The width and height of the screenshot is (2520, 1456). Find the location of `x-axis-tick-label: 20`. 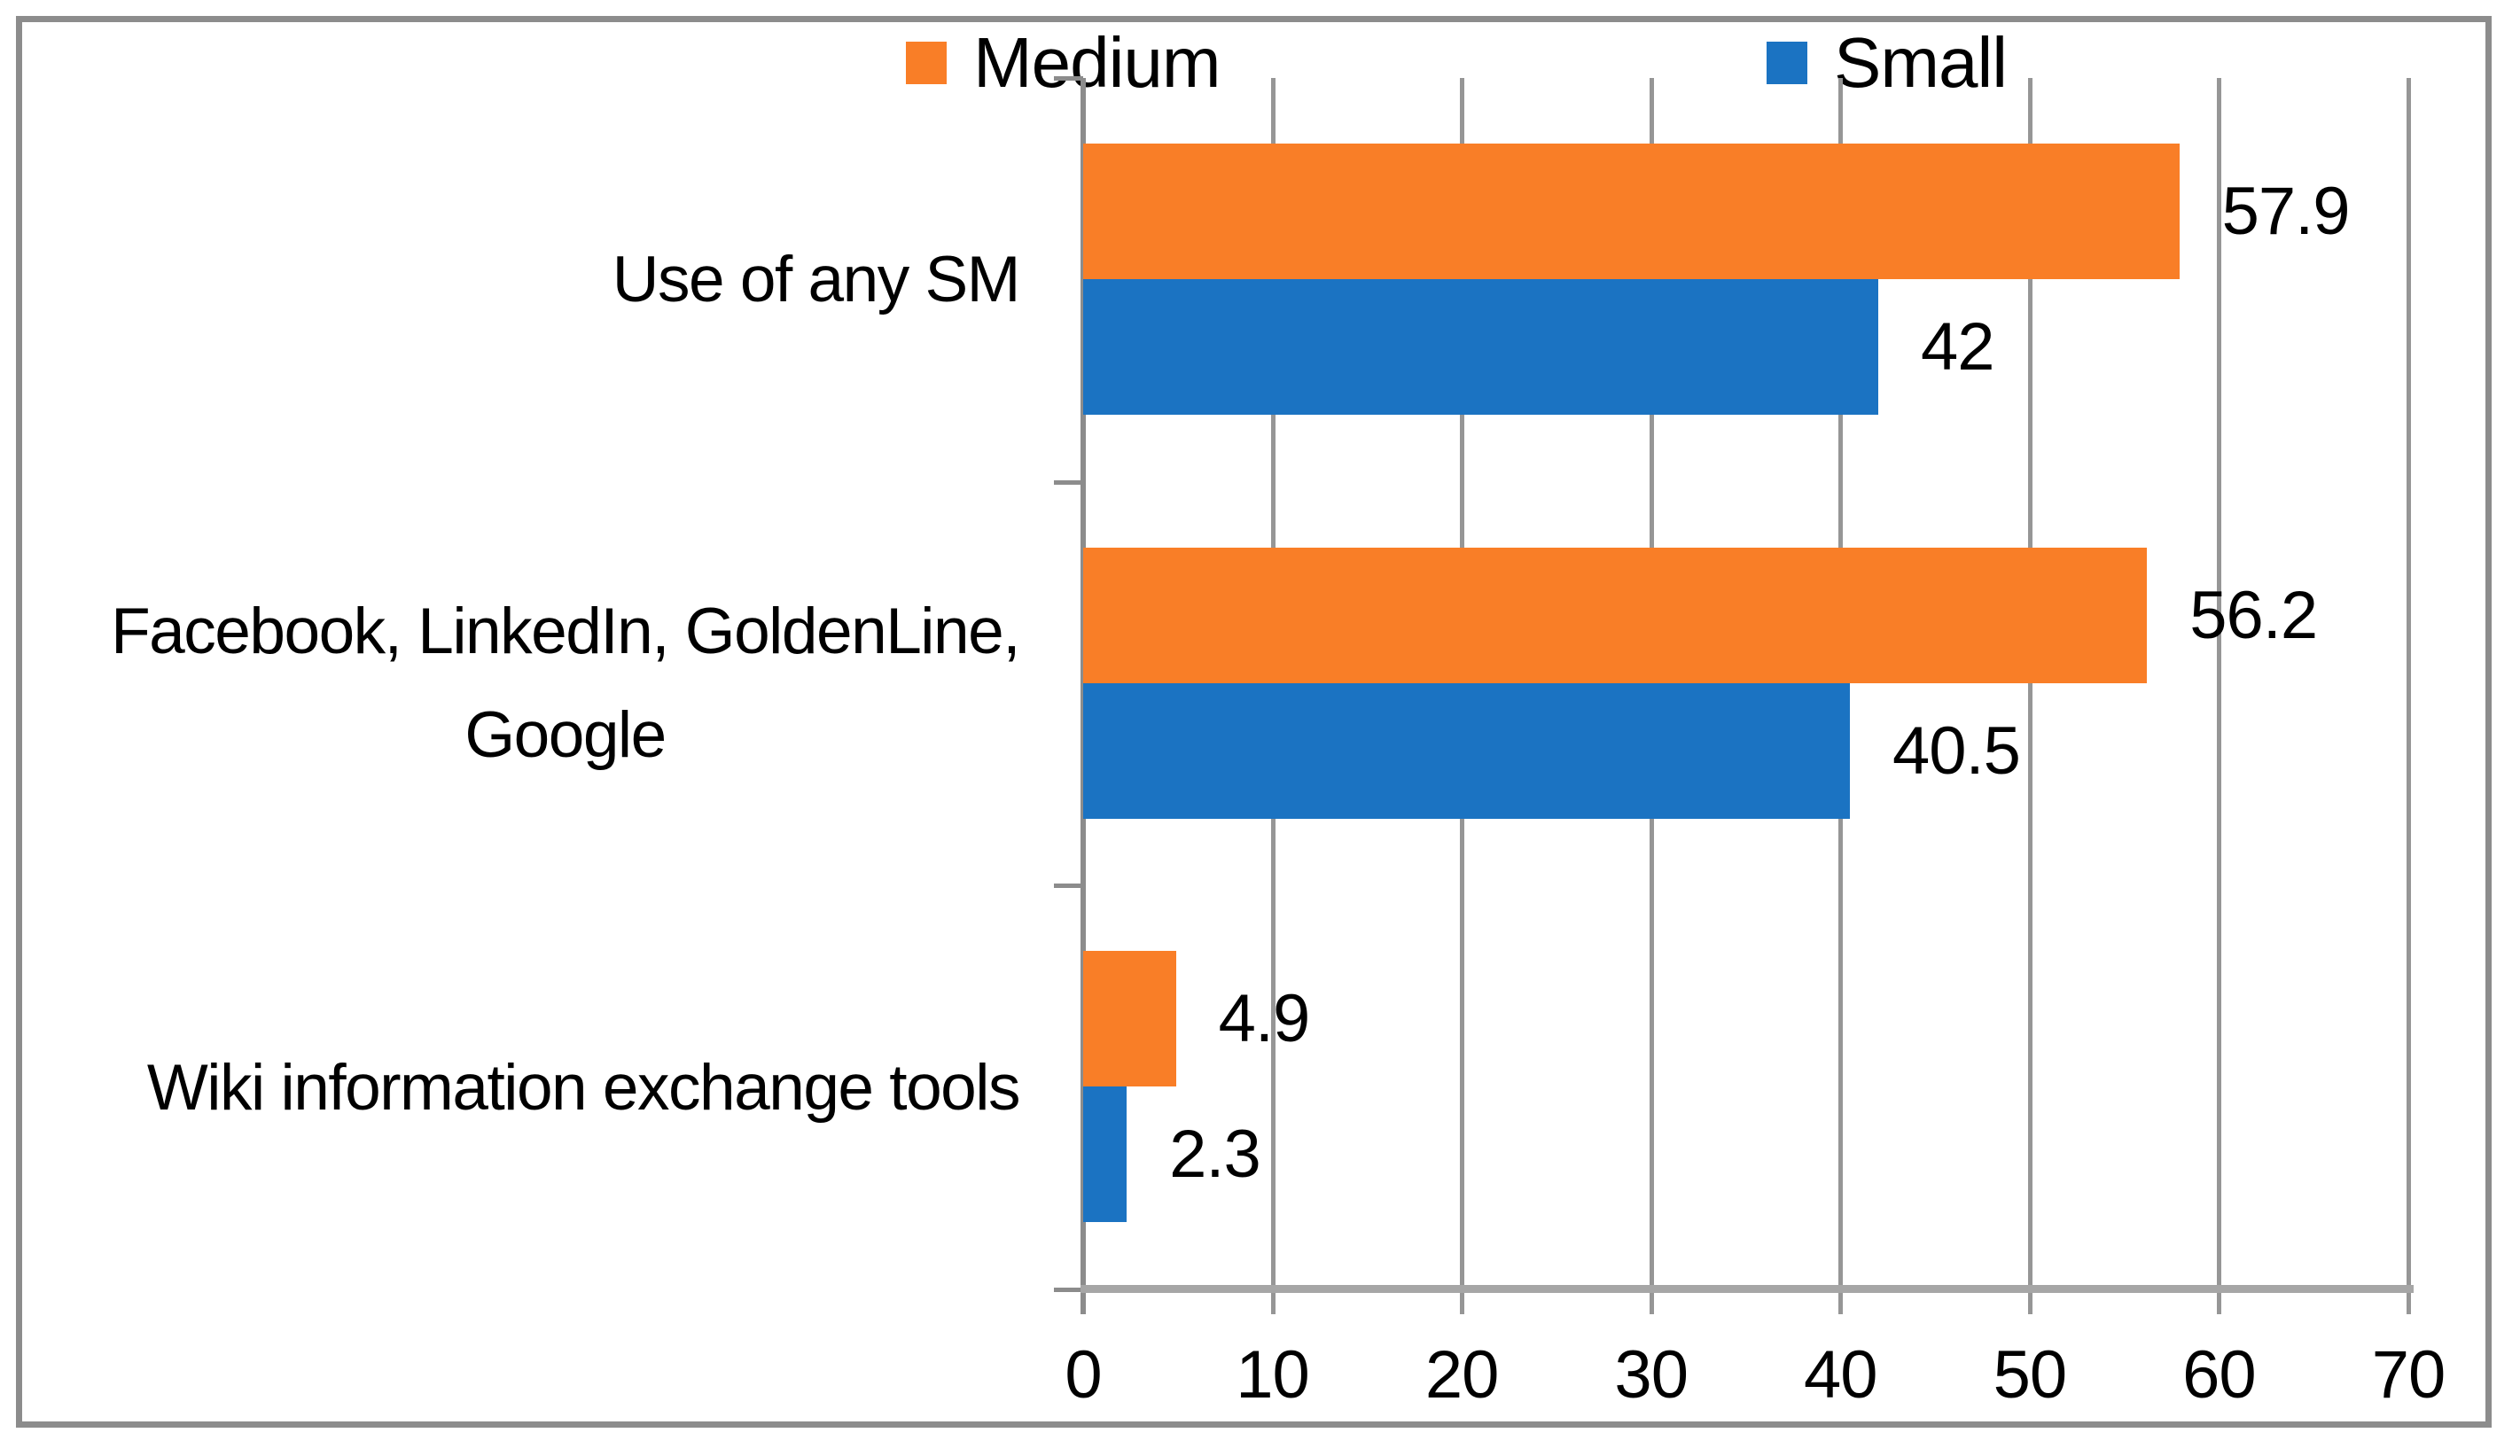

x-axis-tick-label: 20 is located at coordinates (1462, 1375).